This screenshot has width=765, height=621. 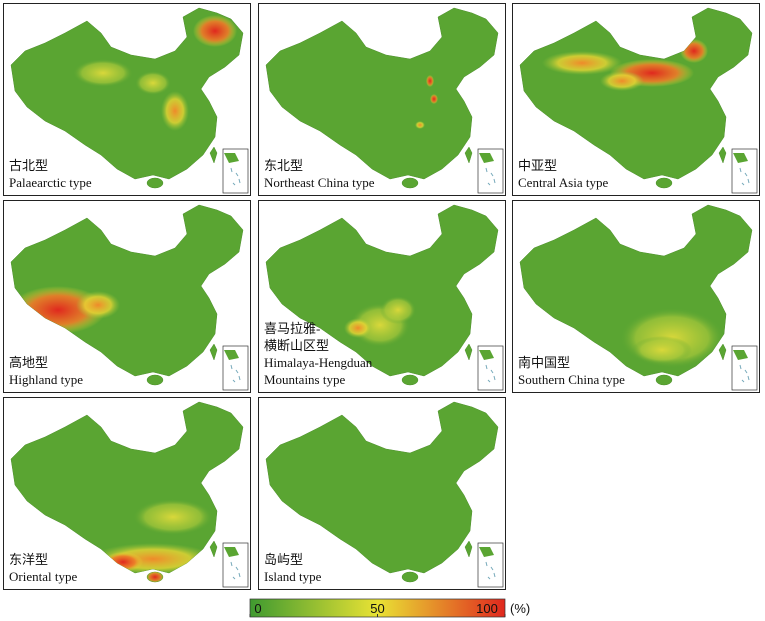 What do you see at coordinates (43, 576) in the screenshot?
I see `panel-label: Oriental type` at bounding box center [43, 576].